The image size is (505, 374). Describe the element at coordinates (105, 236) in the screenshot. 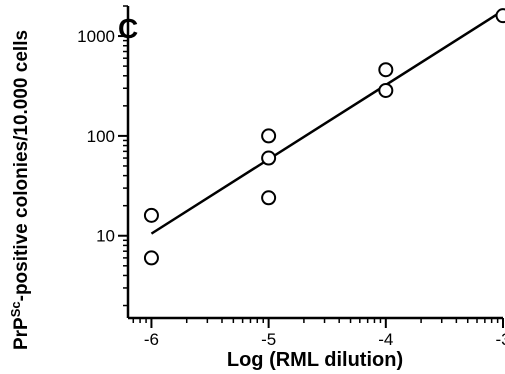

I see `y-tick-label: 10` at that location.